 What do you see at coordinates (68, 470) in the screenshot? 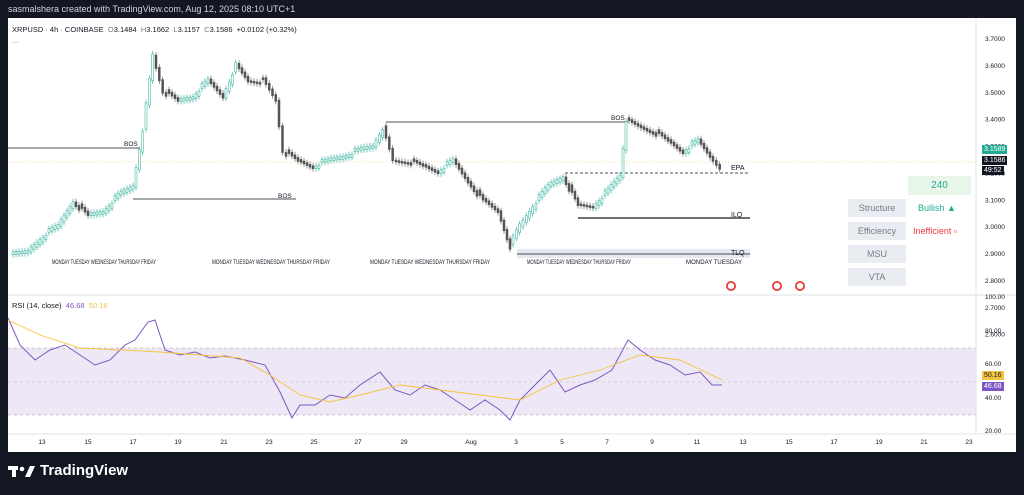
I see `tradingview-logo: TradingView` at bounding box center [68, 470].